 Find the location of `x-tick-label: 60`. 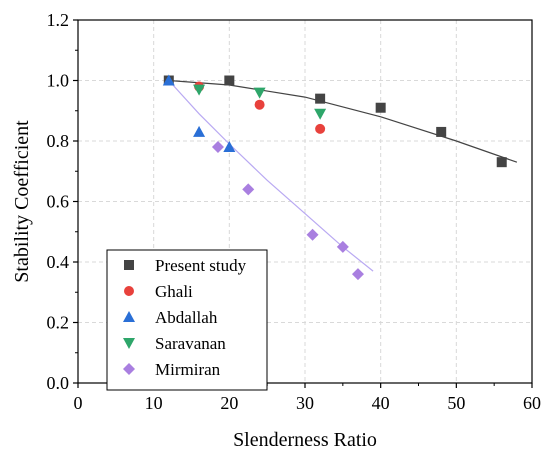

x-tick-label: 60 is located at coordinates (532, 403).